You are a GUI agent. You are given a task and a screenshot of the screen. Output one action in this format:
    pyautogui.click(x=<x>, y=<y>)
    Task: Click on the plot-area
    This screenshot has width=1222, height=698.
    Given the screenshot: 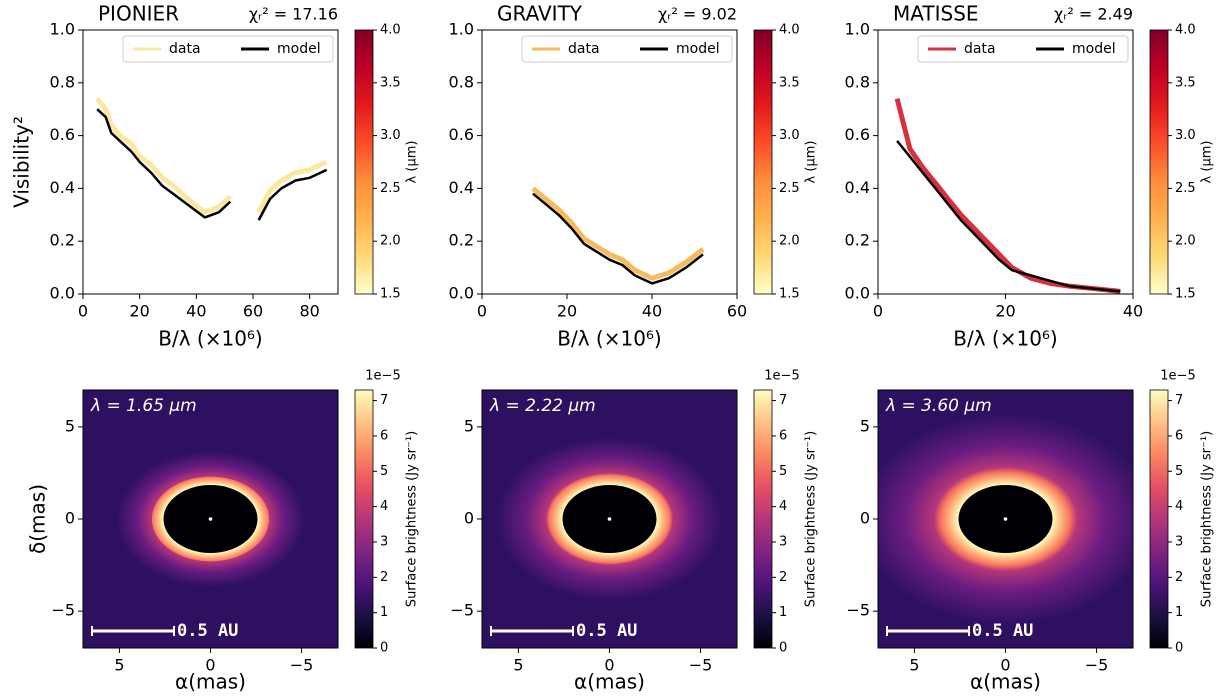 What is the action you would take?
    pyautogui.click(x=609, y=162)
    